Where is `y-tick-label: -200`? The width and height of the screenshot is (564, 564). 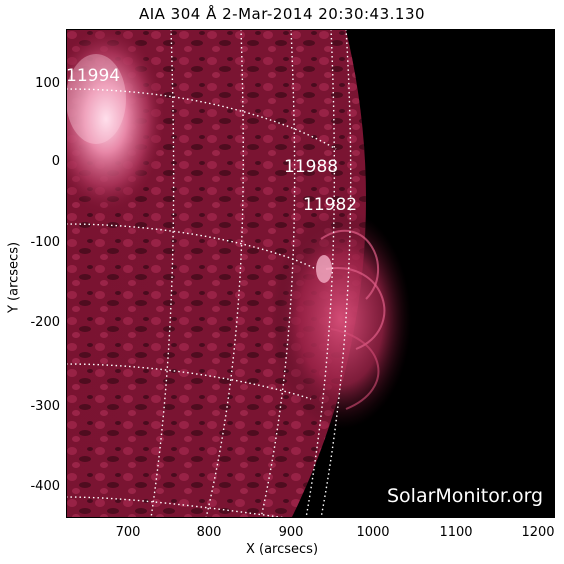 y-tick-label: -200 is located at coordinates (45, 322).